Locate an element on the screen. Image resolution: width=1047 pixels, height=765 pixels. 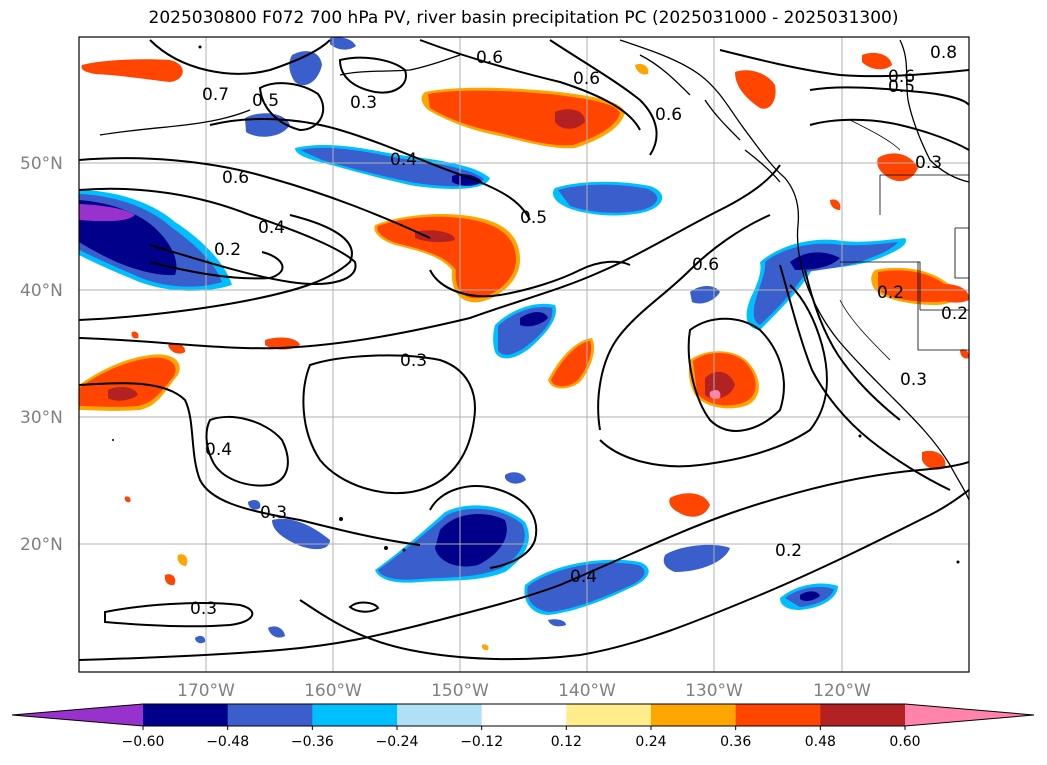
lon-label: 140°W is located at coordinates (587, 691).